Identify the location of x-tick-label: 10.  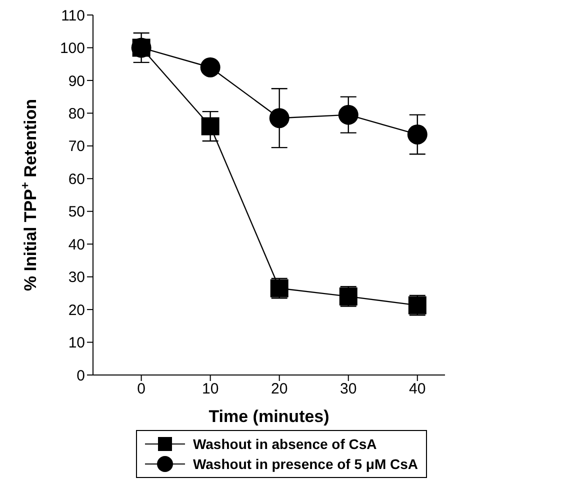
(210, 389).